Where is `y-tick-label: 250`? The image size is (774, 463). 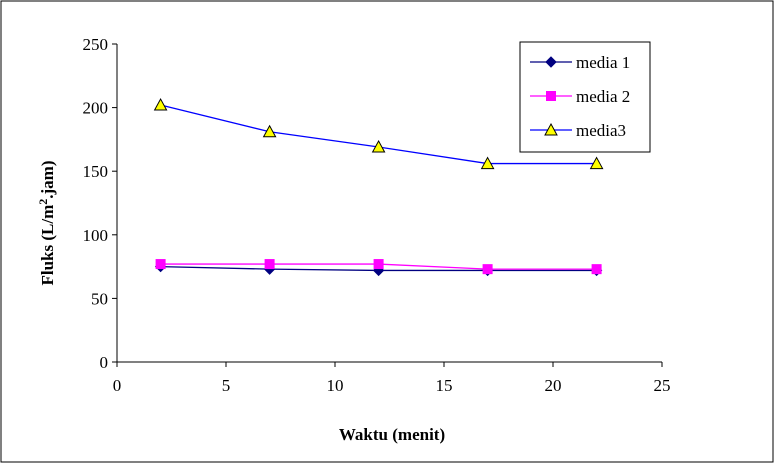 y-tick-label: 250 is located at coordinates (96, 44).